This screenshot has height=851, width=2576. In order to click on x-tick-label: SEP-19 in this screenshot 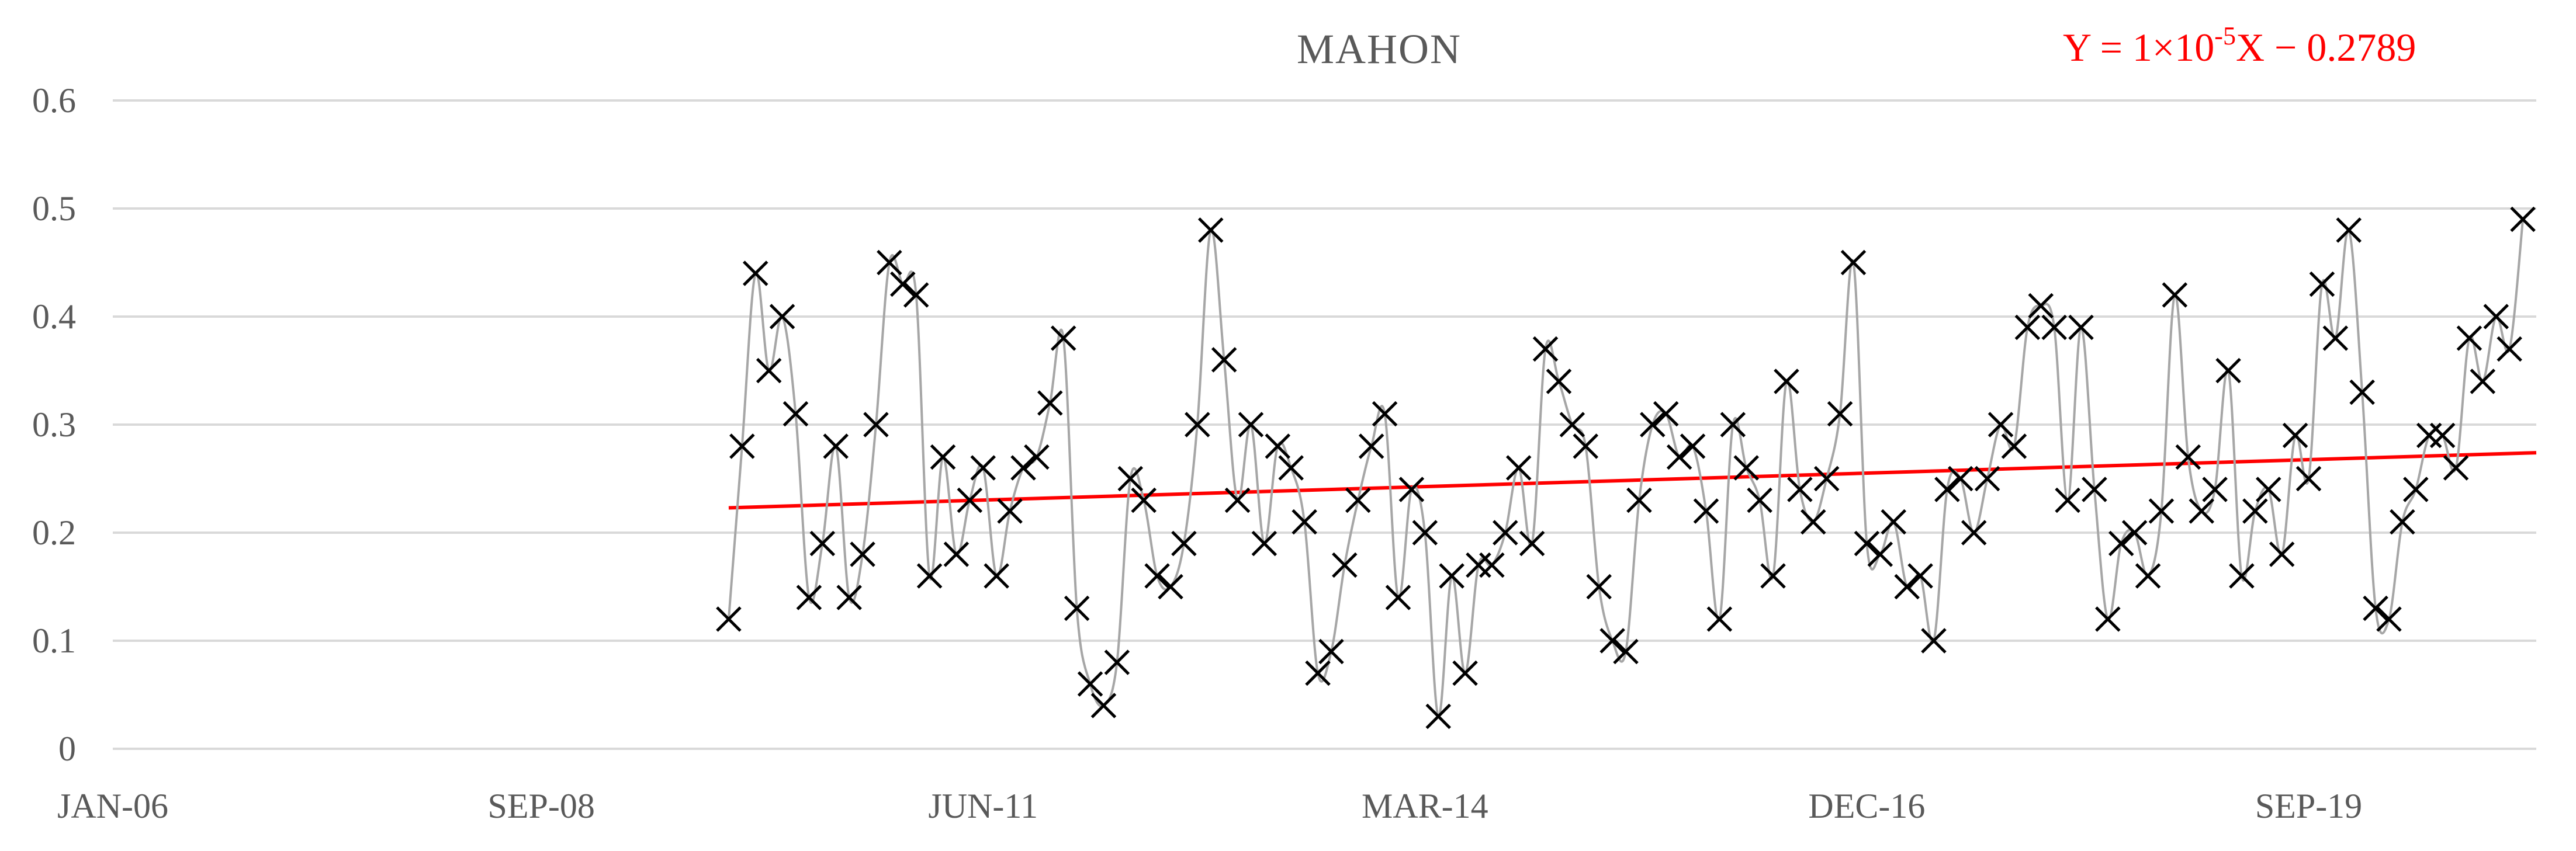, I will do `click(2308, 806)`.